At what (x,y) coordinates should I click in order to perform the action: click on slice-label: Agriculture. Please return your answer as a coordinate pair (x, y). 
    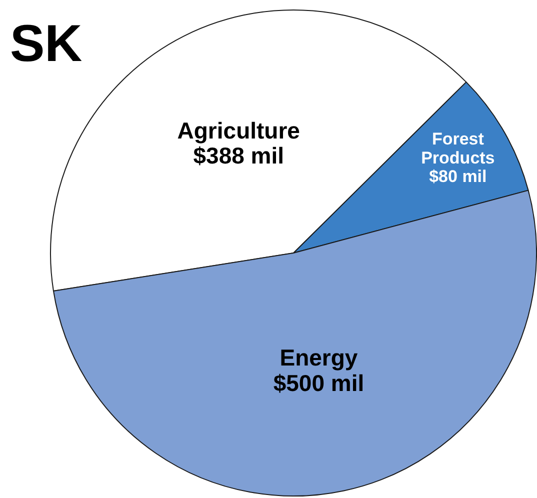
    Looking at the image, I should click on (238, 130).